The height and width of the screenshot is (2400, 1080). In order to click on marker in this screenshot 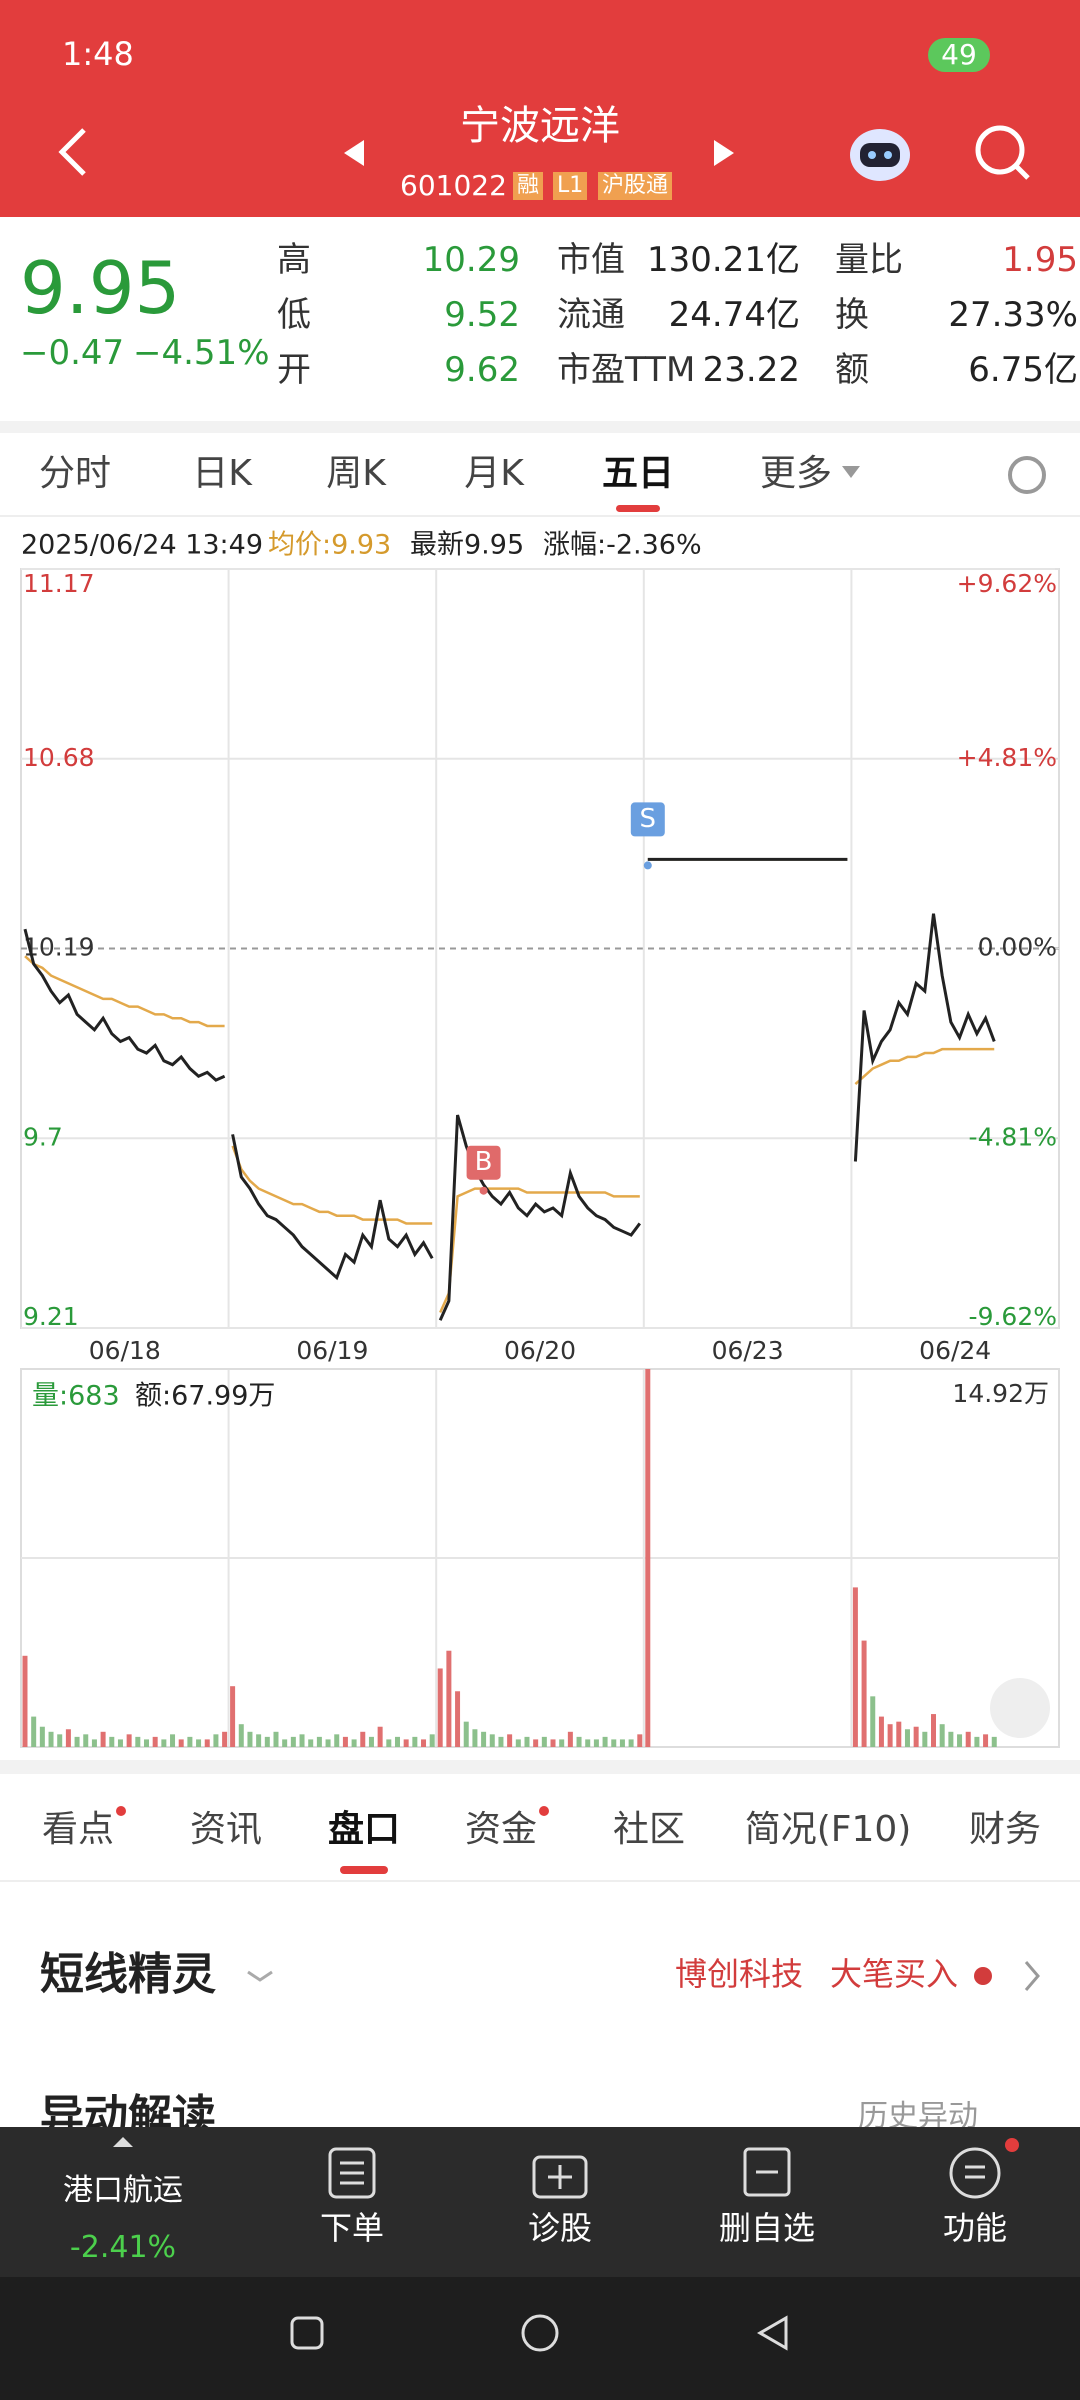, I will do `click(647, 819)`.